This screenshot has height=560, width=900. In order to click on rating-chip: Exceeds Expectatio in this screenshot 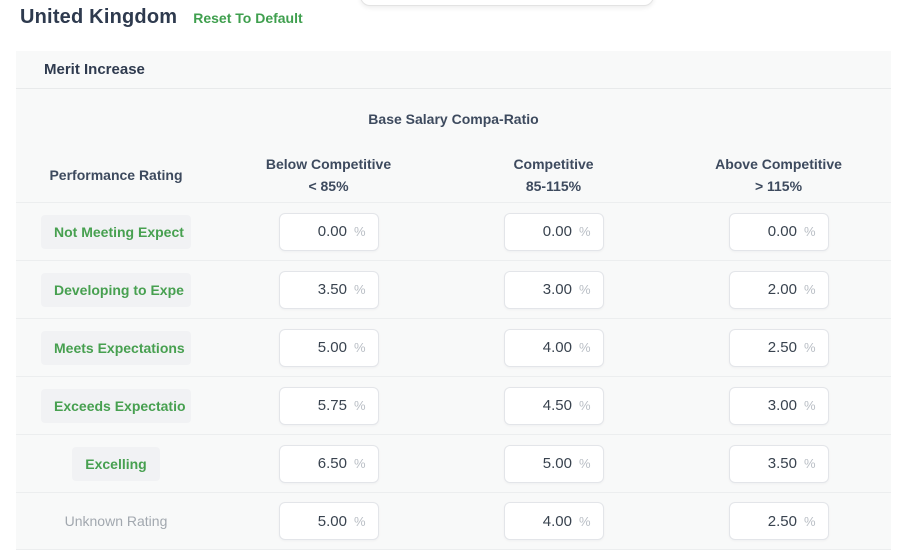, I will do `click(116, 405)`.